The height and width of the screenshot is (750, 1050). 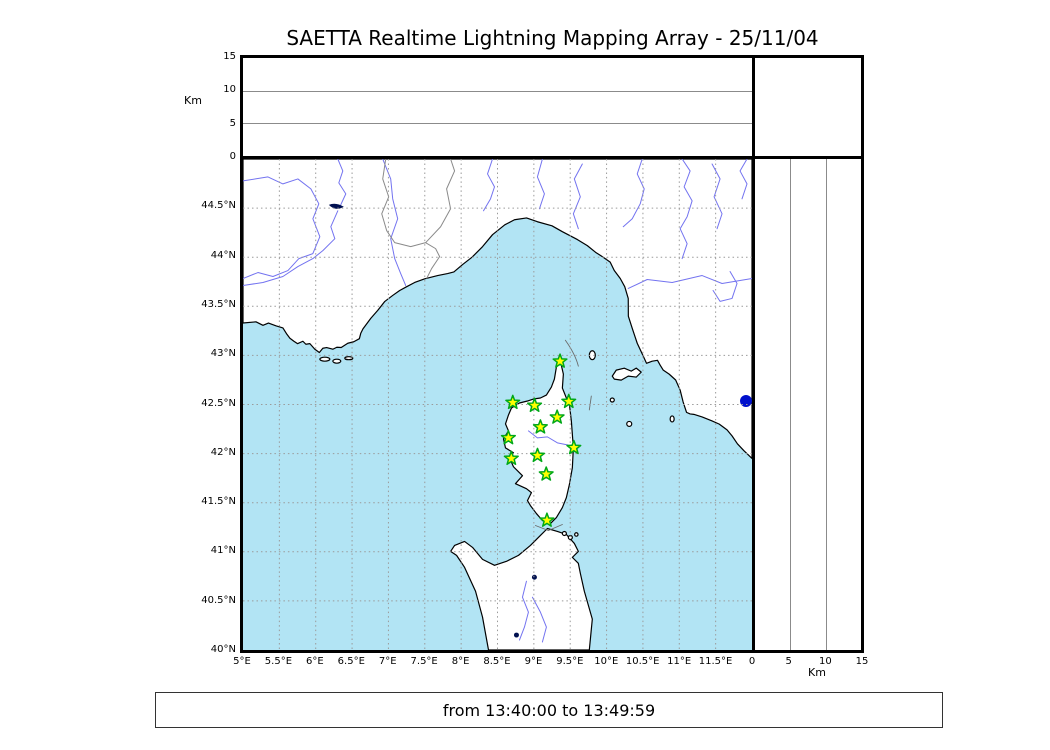 What do you see at coordinates (232, 156) in the screenshot?
I see `altitude-tick-label: 0` at bounding box center [232, 156].